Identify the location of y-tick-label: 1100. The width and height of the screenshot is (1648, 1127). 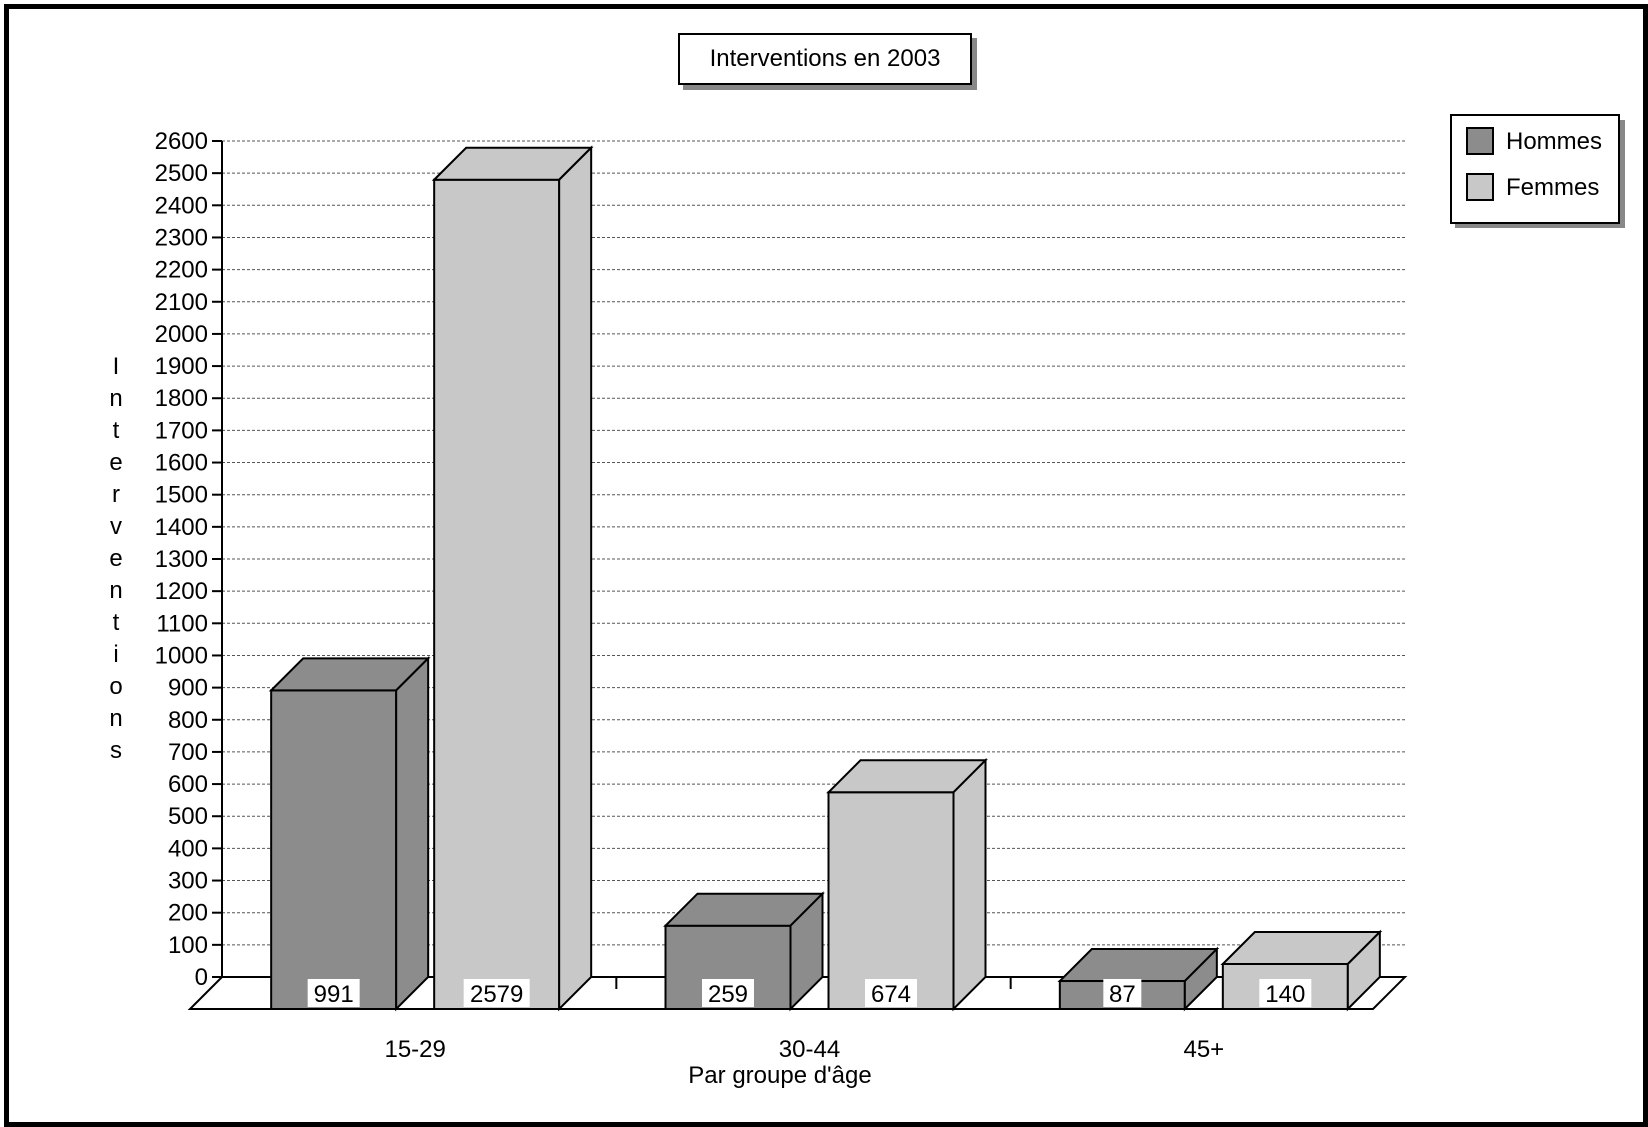
(182, 623).